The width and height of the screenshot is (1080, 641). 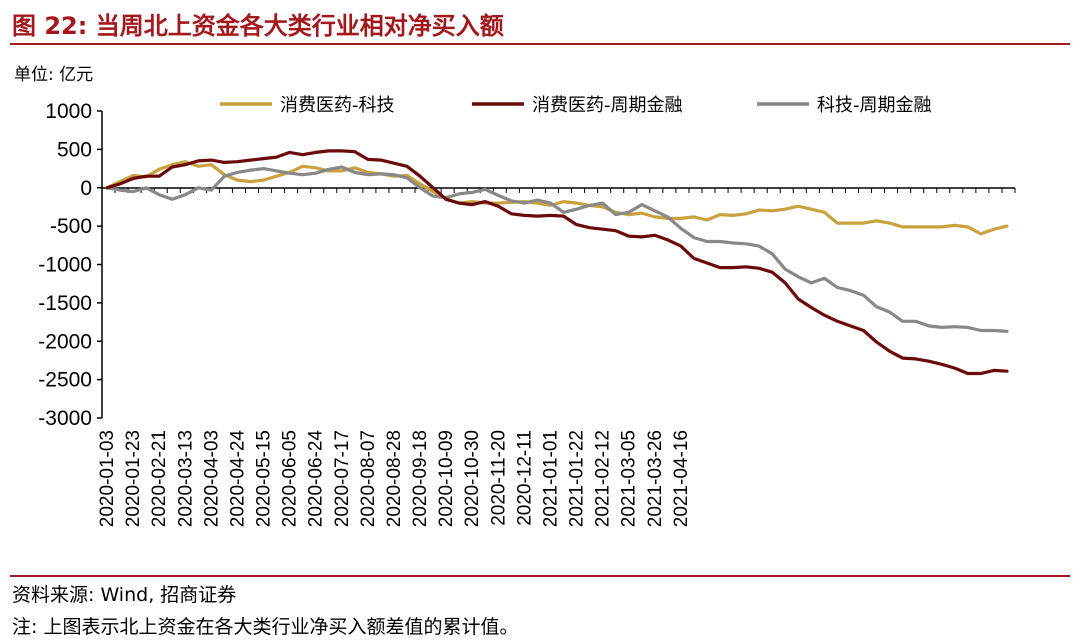 What do you see at coordinates (540, 576) in the screenshot?
I see `footer-rule` at bounding box center [540, 576].